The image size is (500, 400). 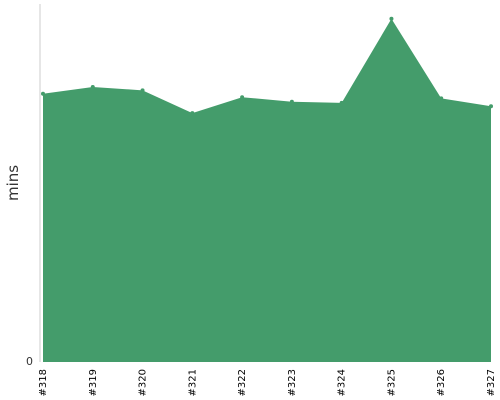 I want to click on y-axis-label: mins, so click(x=13, y=183).